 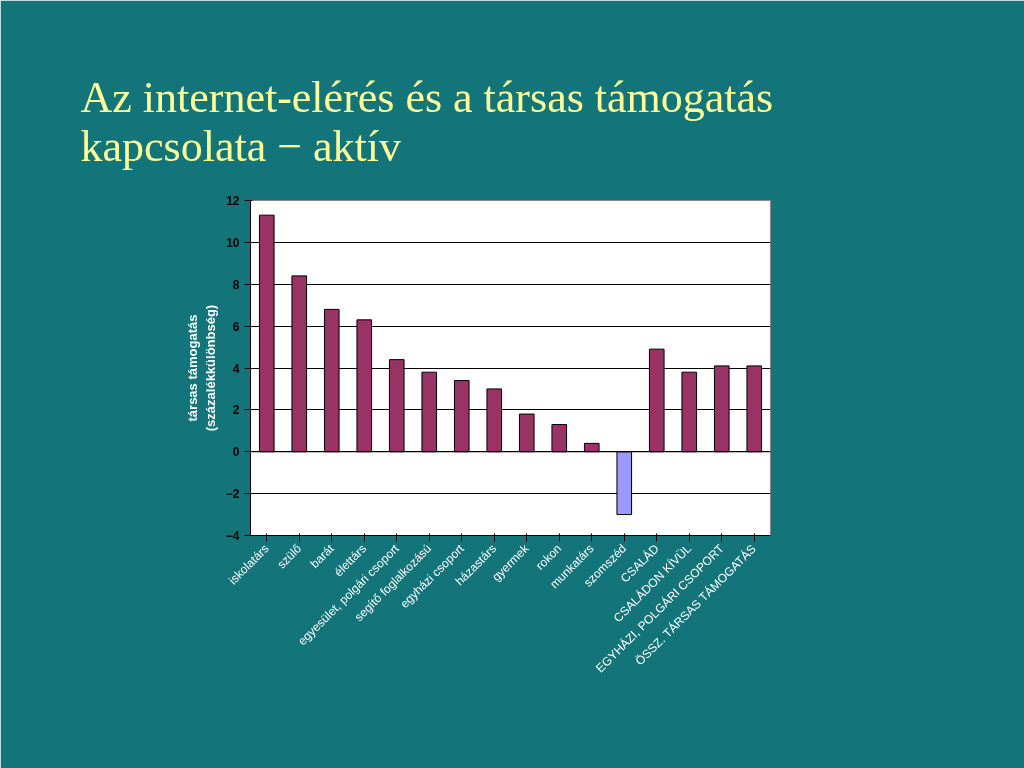 I want to click on chart-title: Az internet-elérés és a társas támogatás kapcsolata − aktív, so click(x=427, y=121).